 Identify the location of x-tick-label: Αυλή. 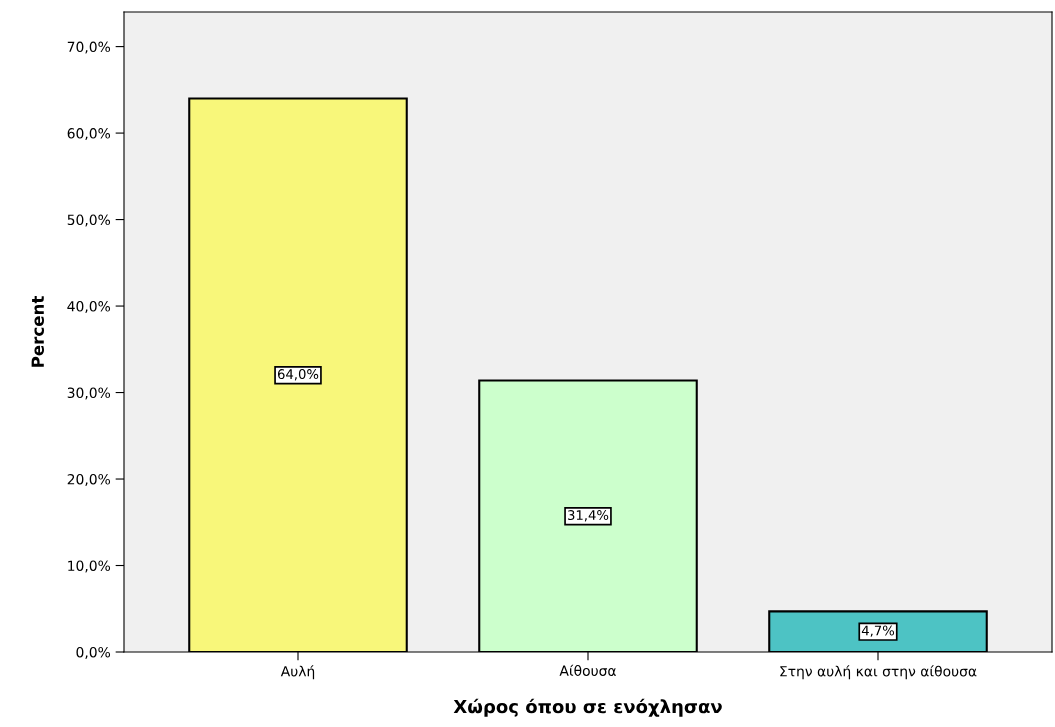
(297, 672).